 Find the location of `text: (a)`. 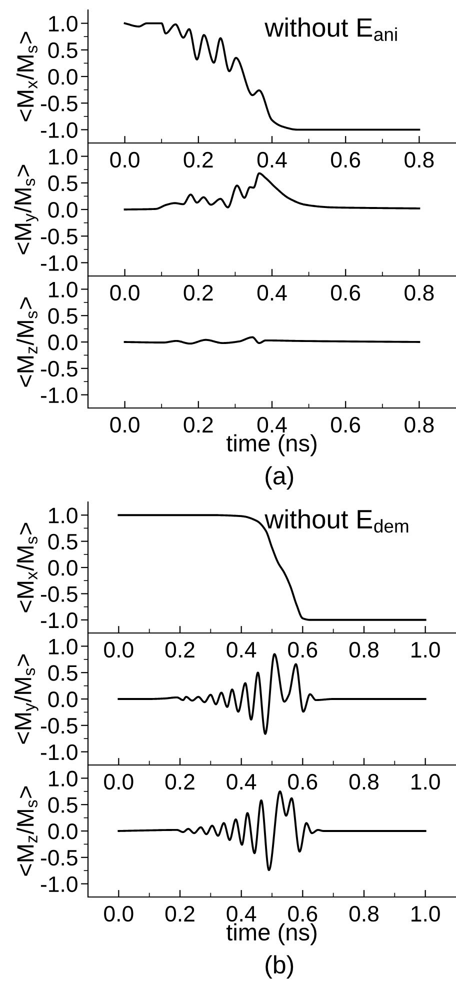

text: (a) is located at coordinates (280, 478).